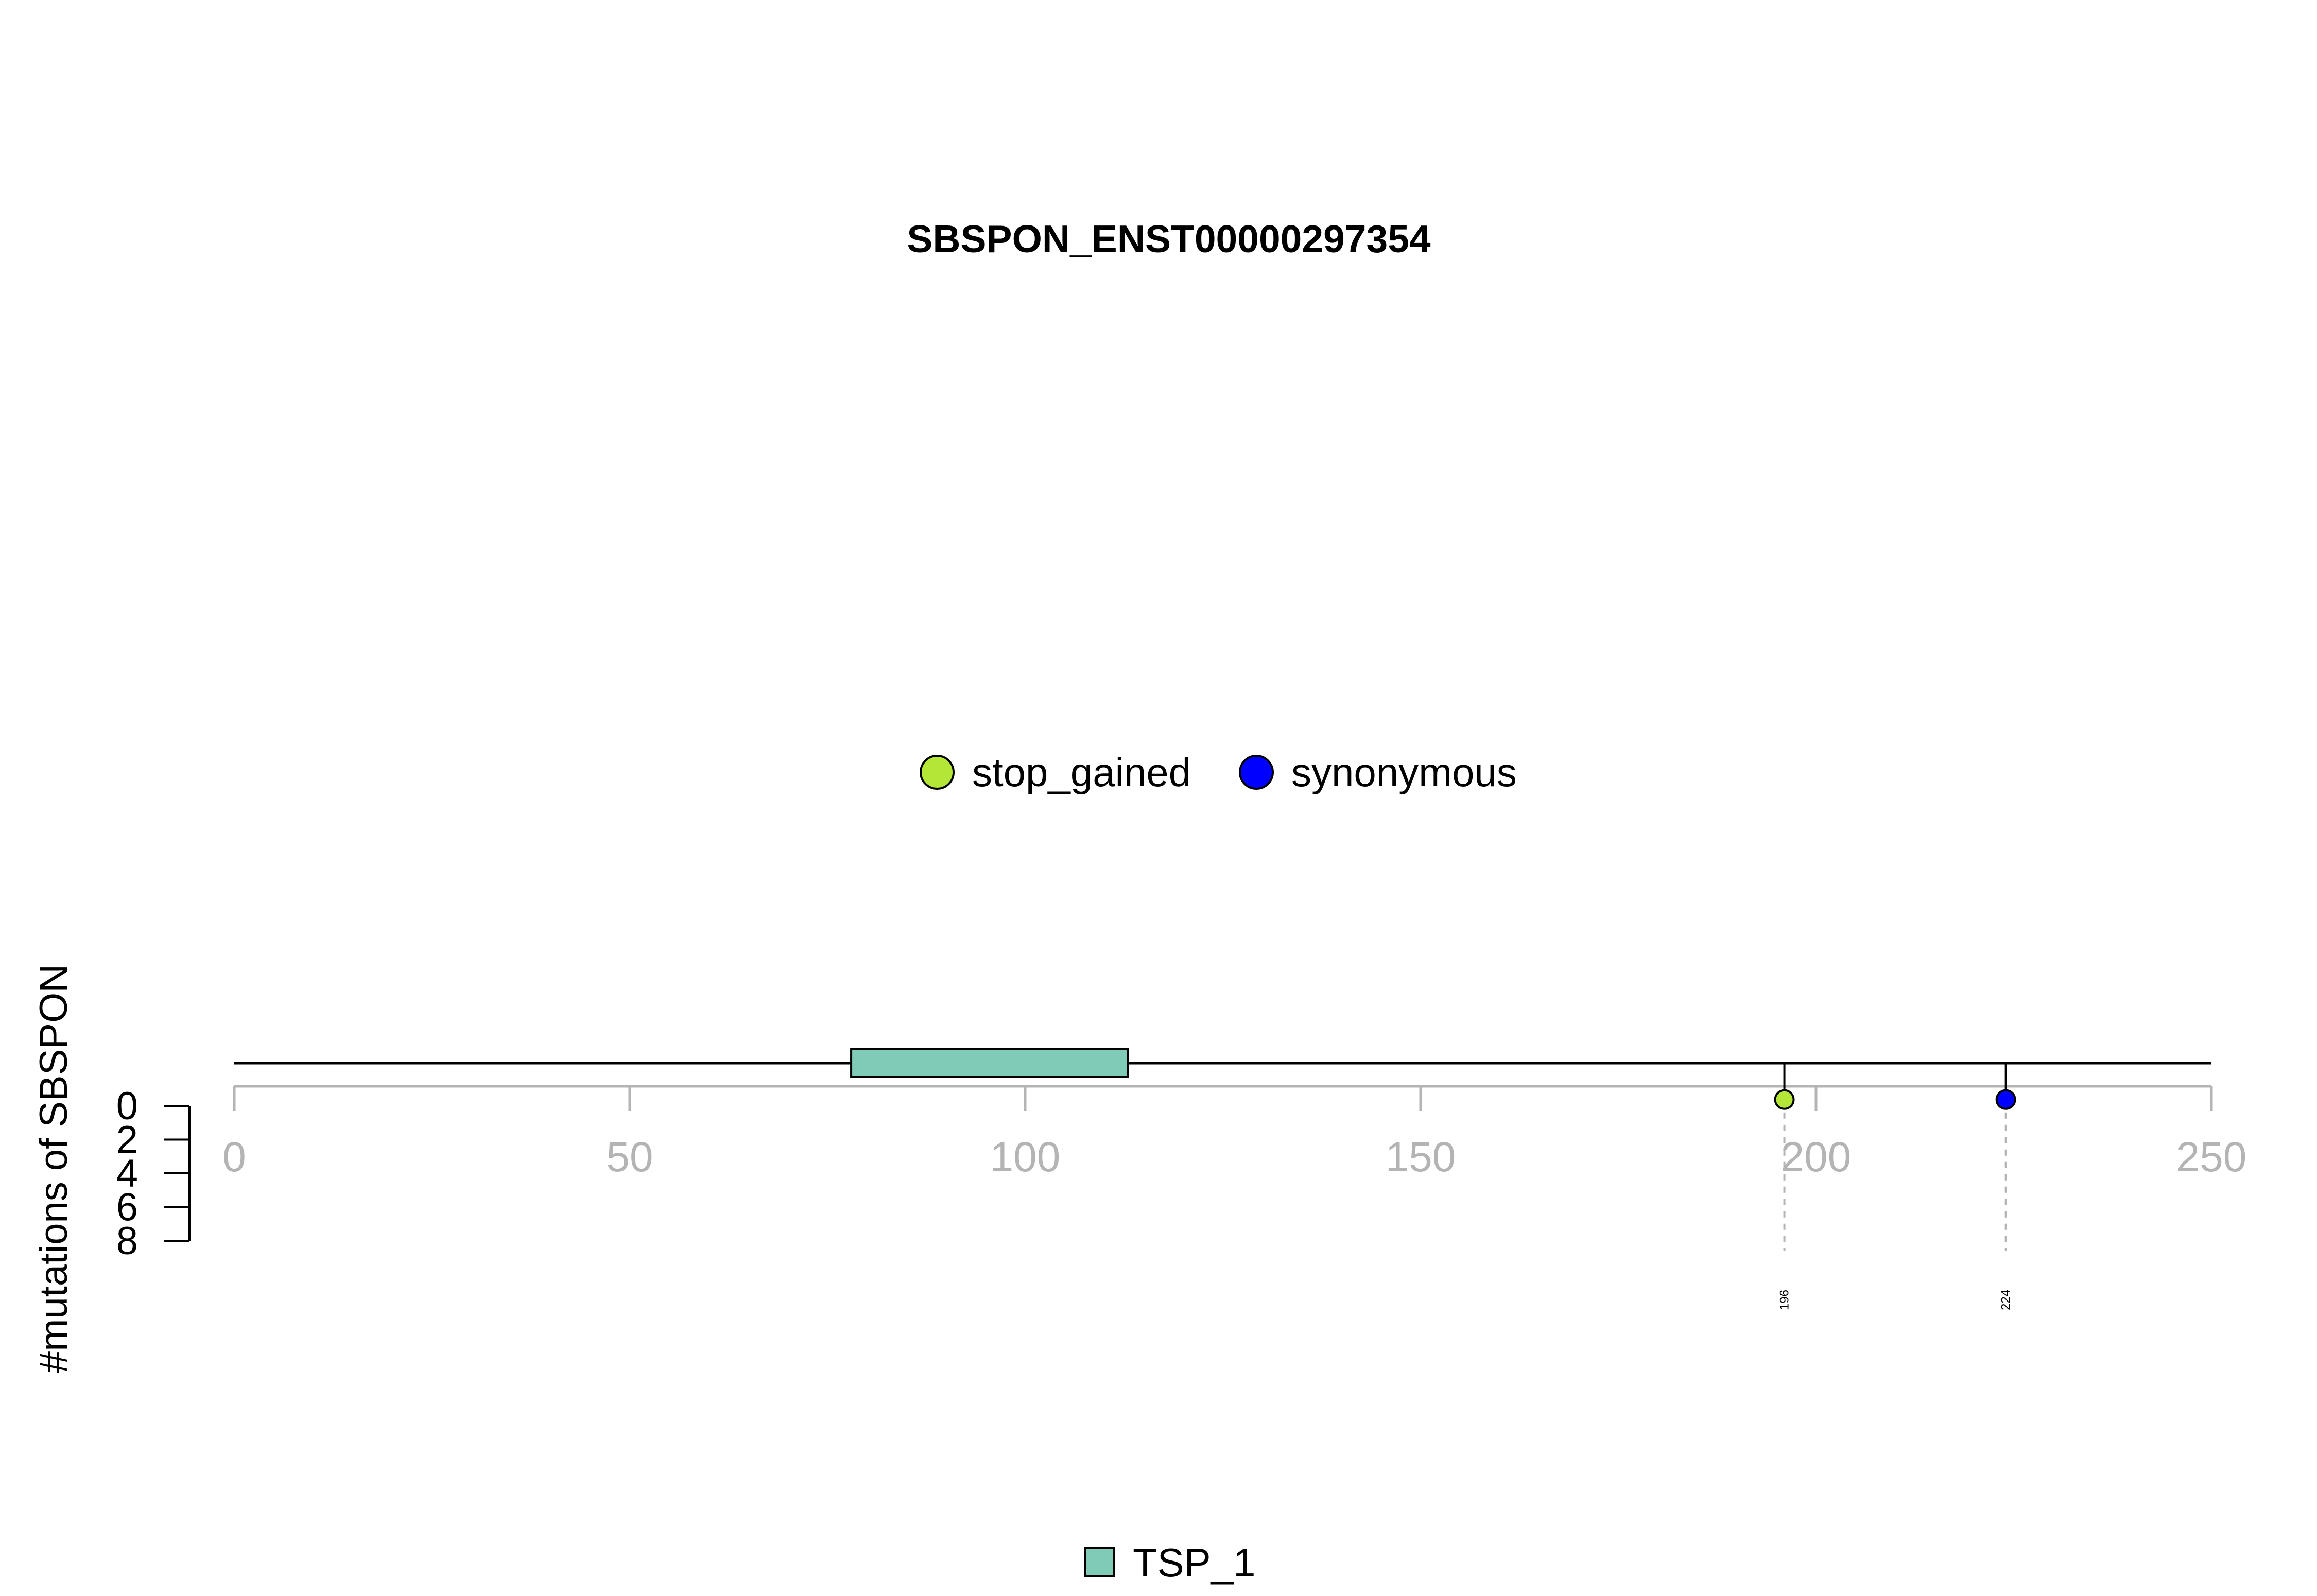 The image size is (2317, 1596). What do you see at coordinates (1169, 239) in the screenshot?
I see `chart-title: SBSPON_ENST00000297354` at bounding box center [1169, 239].